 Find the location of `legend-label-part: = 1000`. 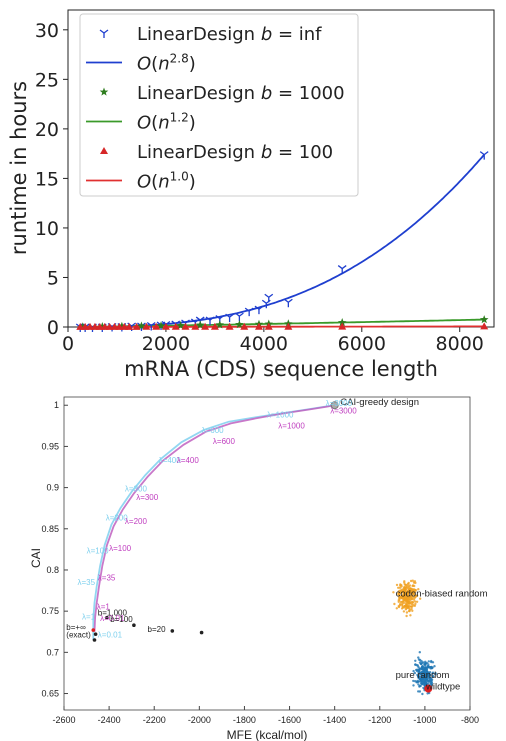

legend-label-part: = 1000 is located at coordinates (308, 93).